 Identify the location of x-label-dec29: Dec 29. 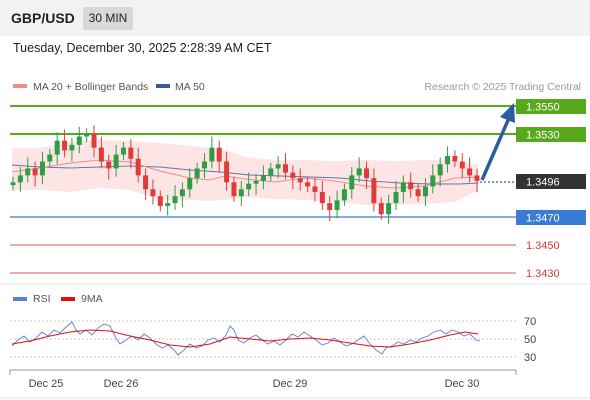
(290, 384).